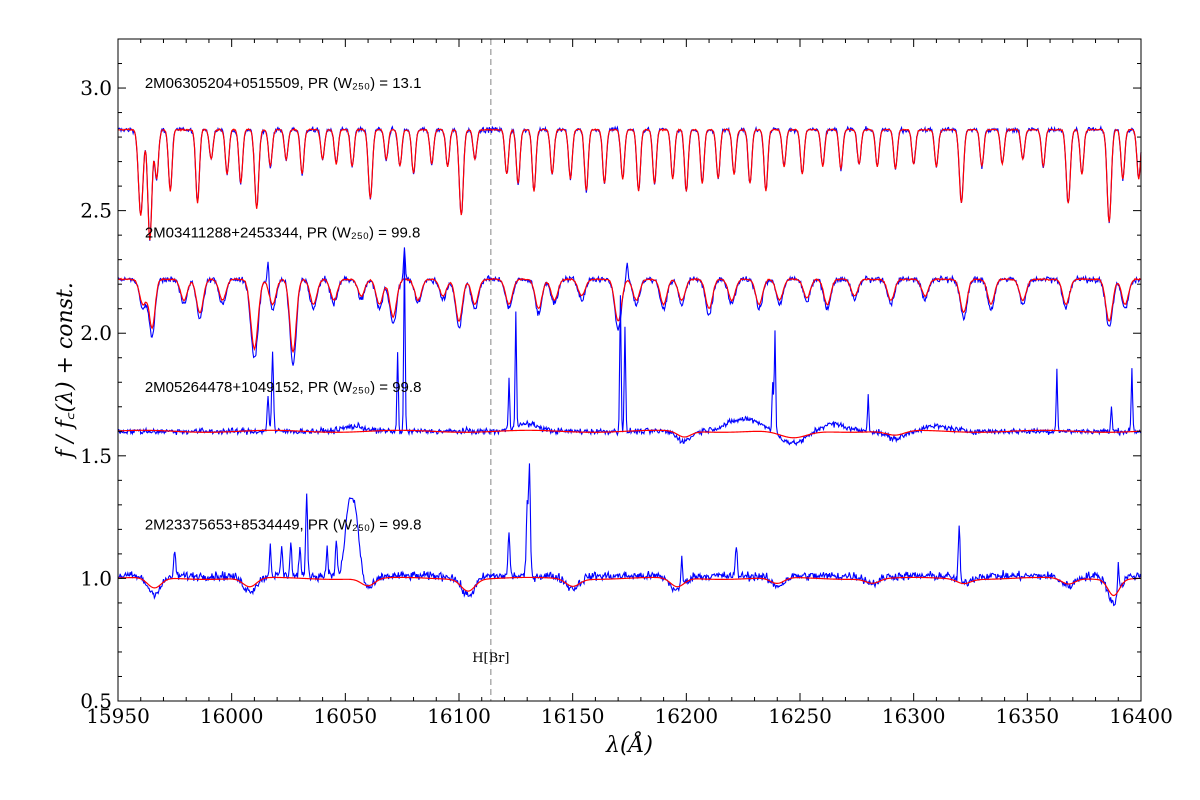 This screenshot has width=1200, height=800. I want to click on x-tick-label: 16150, so click(573, 716).